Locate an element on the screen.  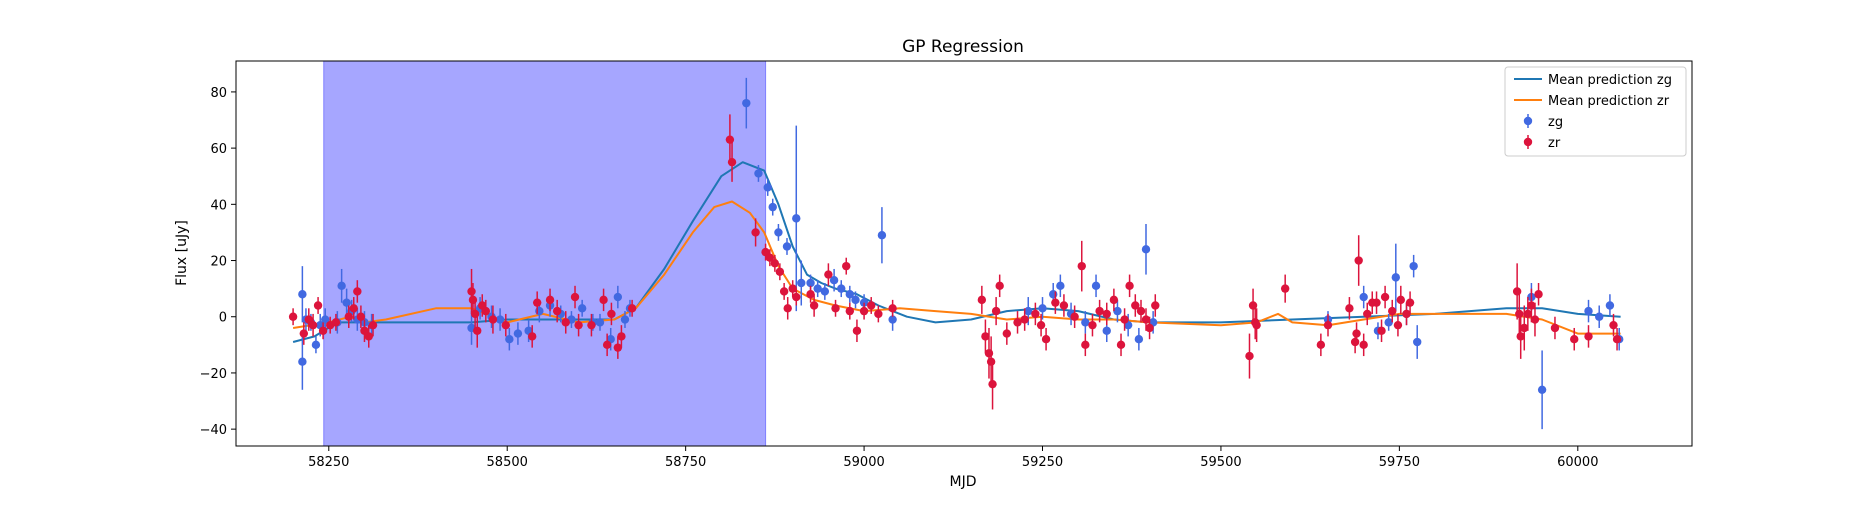
legend-label-zr-points: zr is located at coordinates (1554, 143).